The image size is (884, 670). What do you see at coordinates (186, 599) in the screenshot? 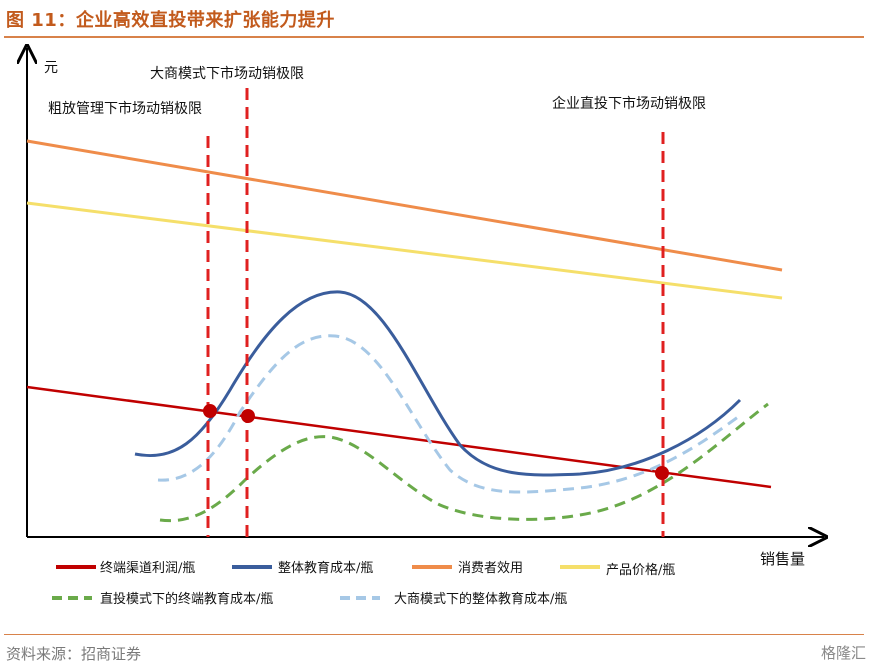
I see `legend-label-direct-education-cost: 直投模式下的终端教育成本/瓶` at bounding box center [186, 599].